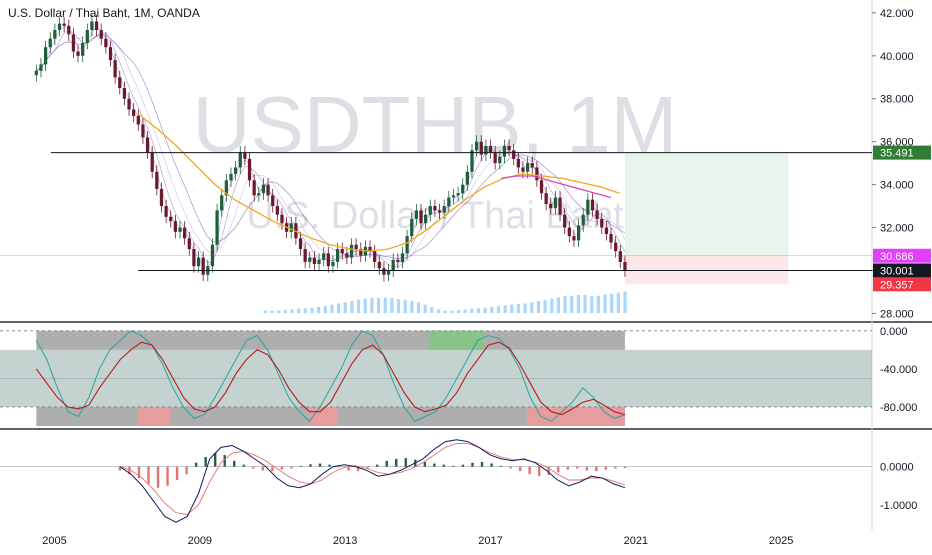  I want to click on stochastic-tick-label: -40.000, so click(898, 370).